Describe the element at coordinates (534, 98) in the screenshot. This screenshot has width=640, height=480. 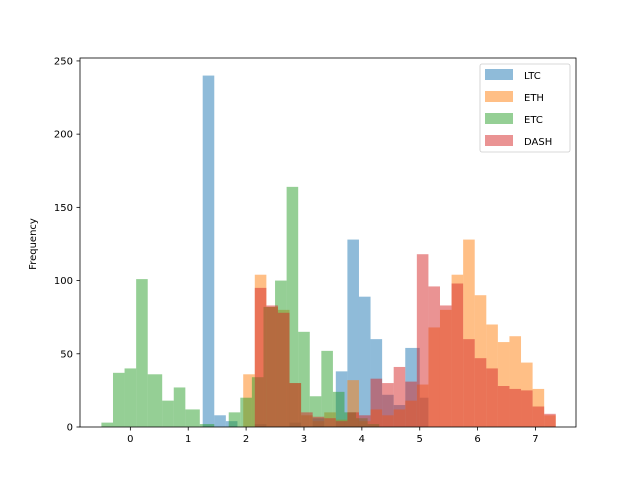
I see `legend-label-eth: ETH` at that location.